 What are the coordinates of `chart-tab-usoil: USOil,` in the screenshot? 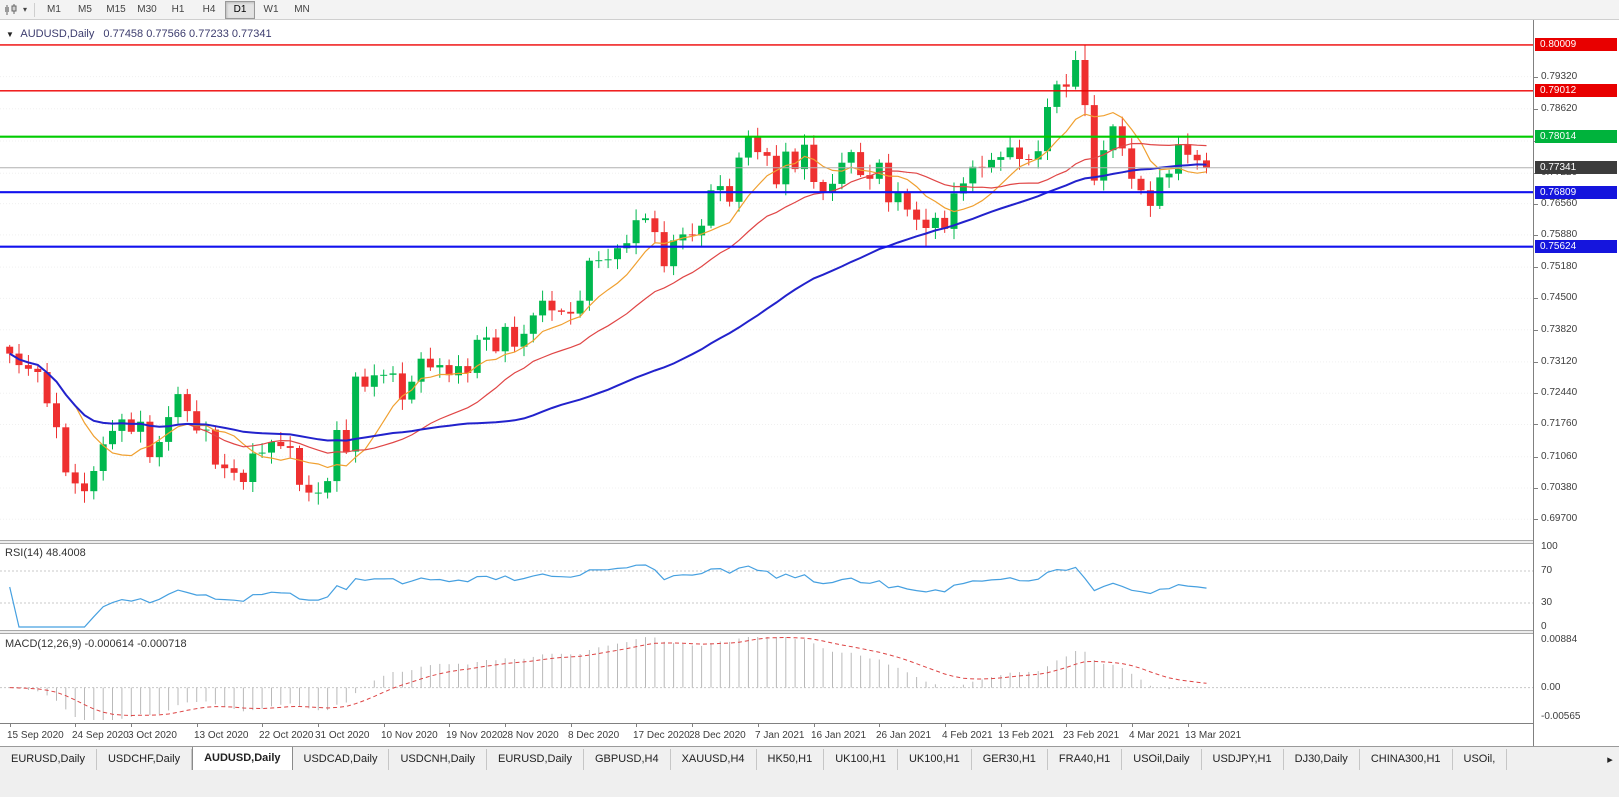 It's located at (1480, 759).